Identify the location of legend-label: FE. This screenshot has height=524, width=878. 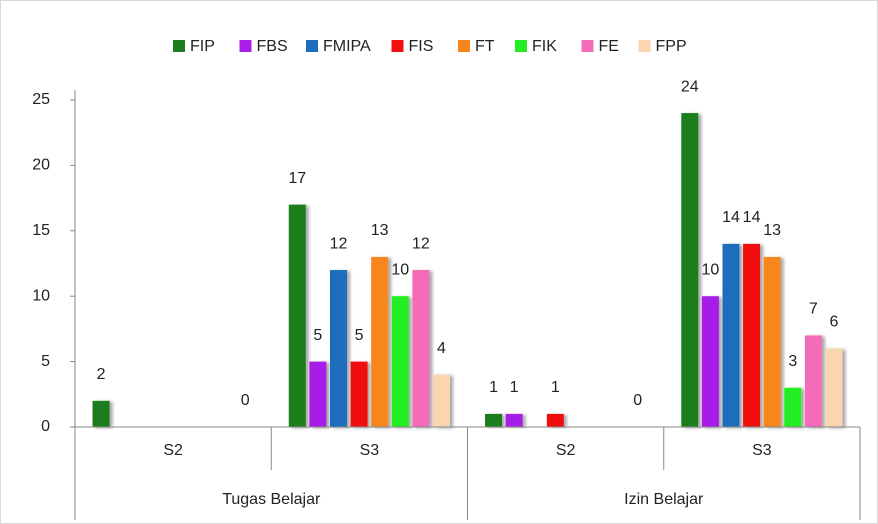
(609, 46).